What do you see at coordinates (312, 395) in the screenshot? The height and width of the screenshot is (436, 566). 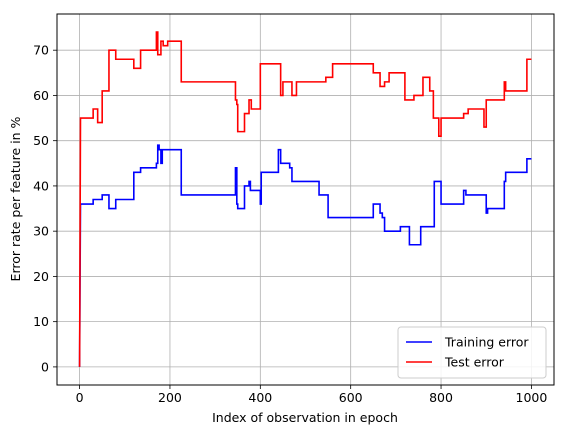 I see `x-ticks: 0 200 400 600 800 1000` at bounding box center [312, 395].